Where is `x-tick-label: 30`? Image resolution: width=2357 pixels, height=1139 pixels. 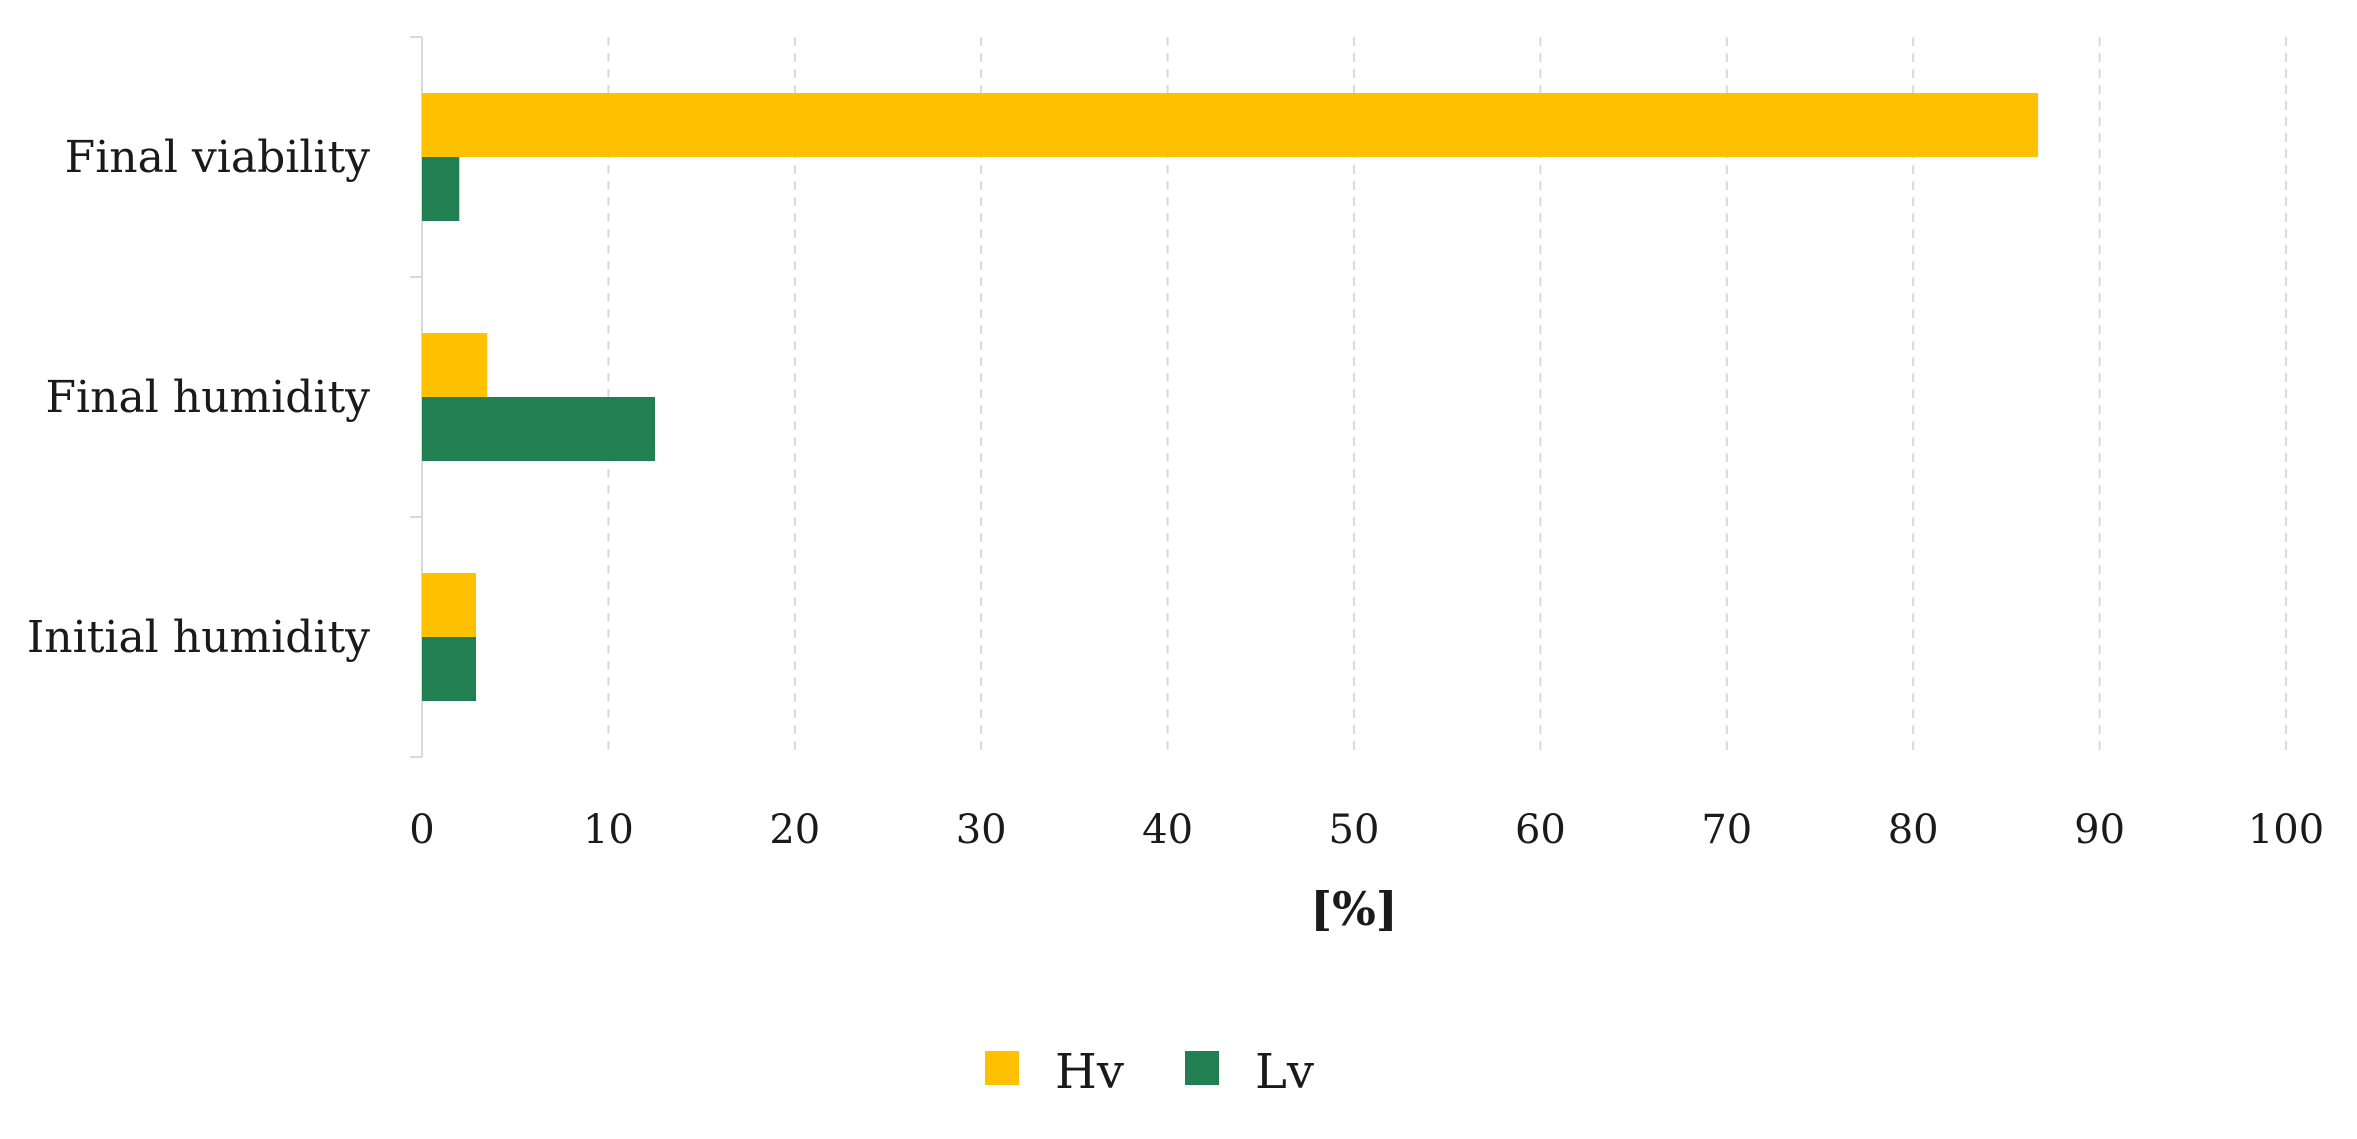
x-tick-label: 30 is located at coordinates (981, 830).